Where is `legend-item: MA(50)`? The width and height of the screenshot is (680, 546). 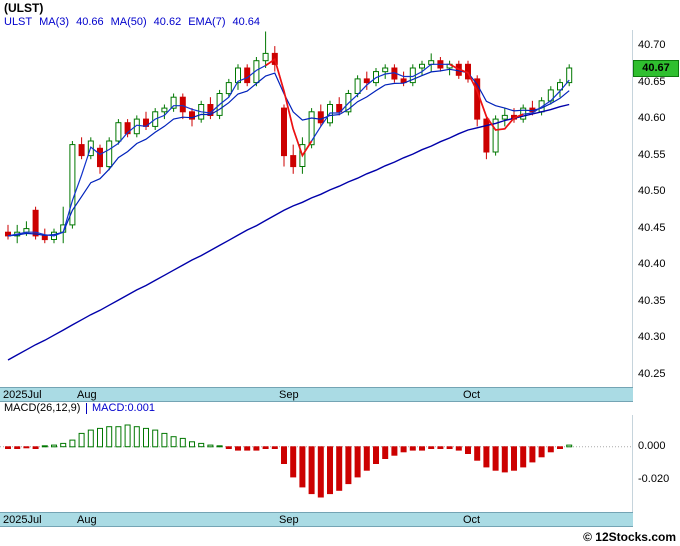
legend-item: MA(50) is located at coordinates (128, 22).